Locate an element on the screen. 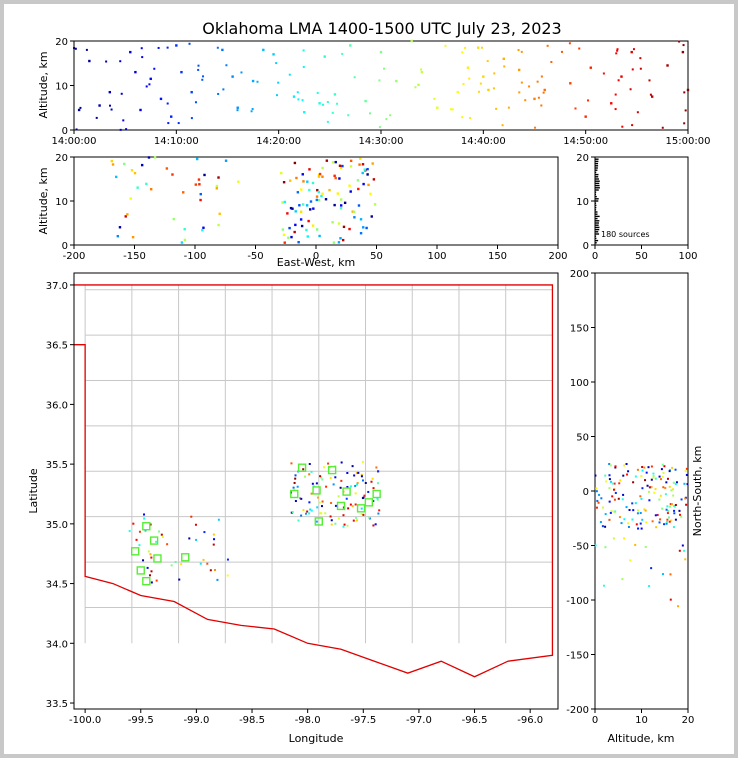 The image size is (738, 758). x-tick-label: -200 is located at coordinates (74, 256).